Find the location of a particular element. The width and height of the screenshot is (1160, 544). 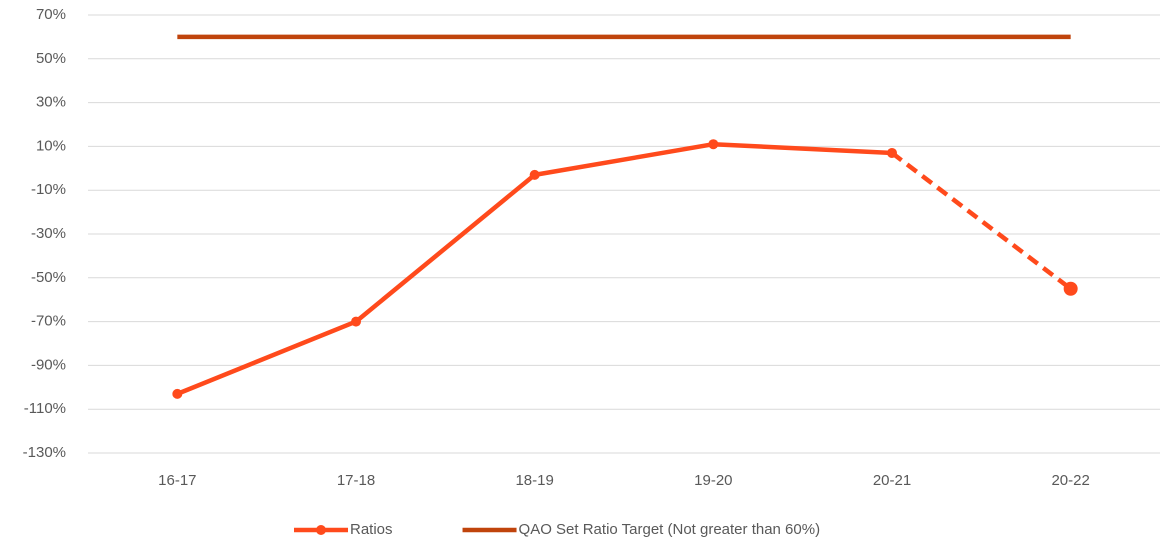

x-tick-label: 17-18 is located at coordinates (356, 480).